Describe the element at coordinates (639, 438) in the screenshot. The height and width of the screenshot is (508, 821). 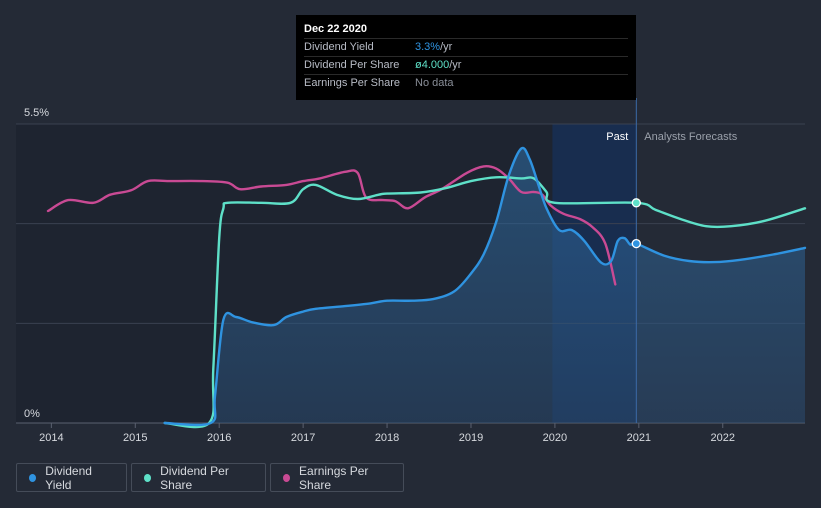
I see `x-tick-label: 2021` at that location.